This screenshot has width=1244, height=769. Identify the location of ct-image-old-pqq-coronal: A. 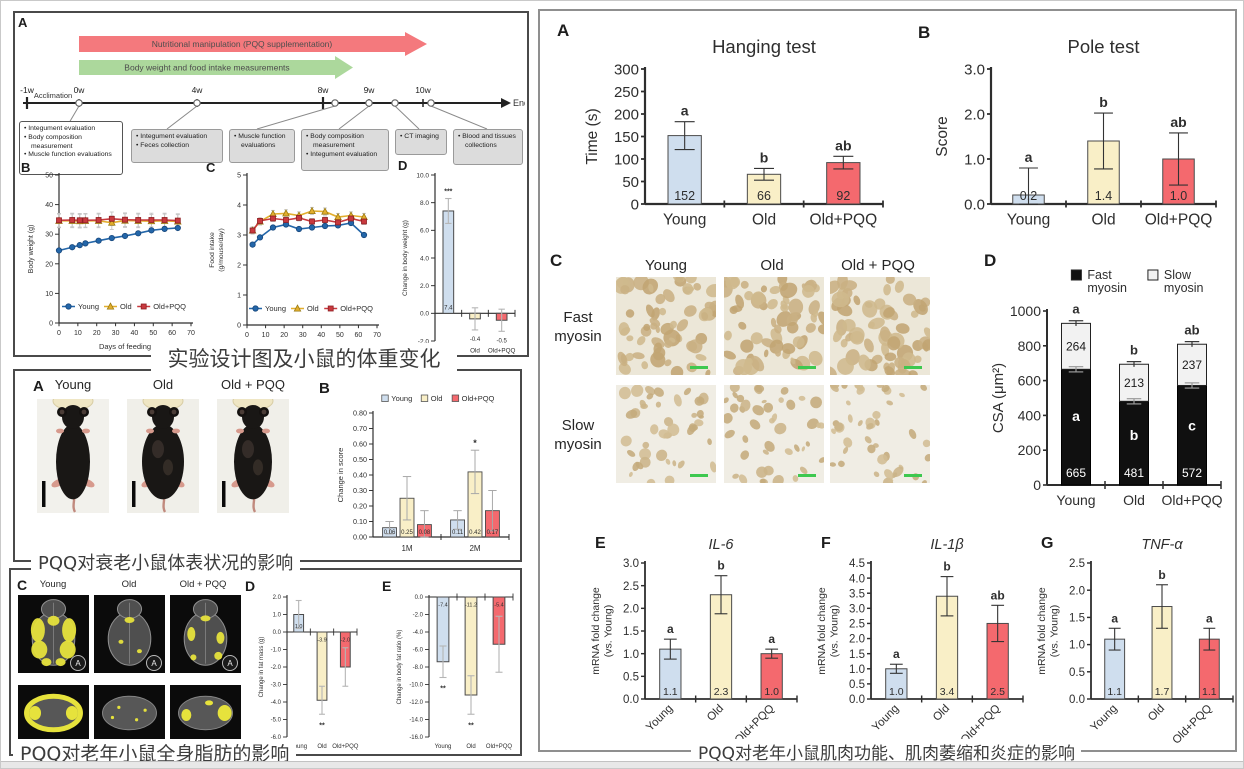
(205, 634).